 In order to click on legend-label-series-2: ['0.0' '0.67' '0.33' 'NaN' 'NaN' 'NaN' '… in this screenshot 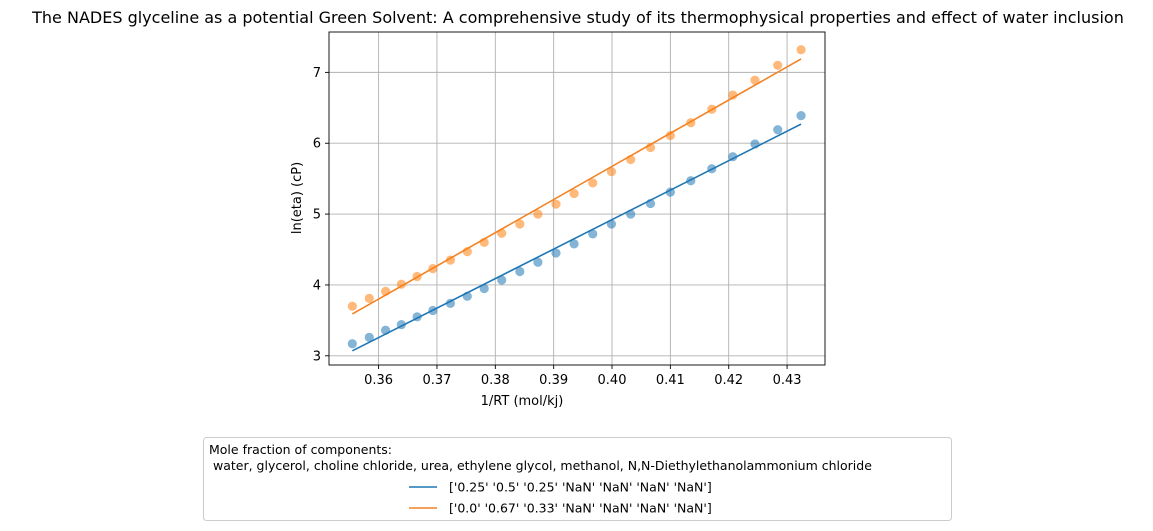, I will do `click(580, 508)`.